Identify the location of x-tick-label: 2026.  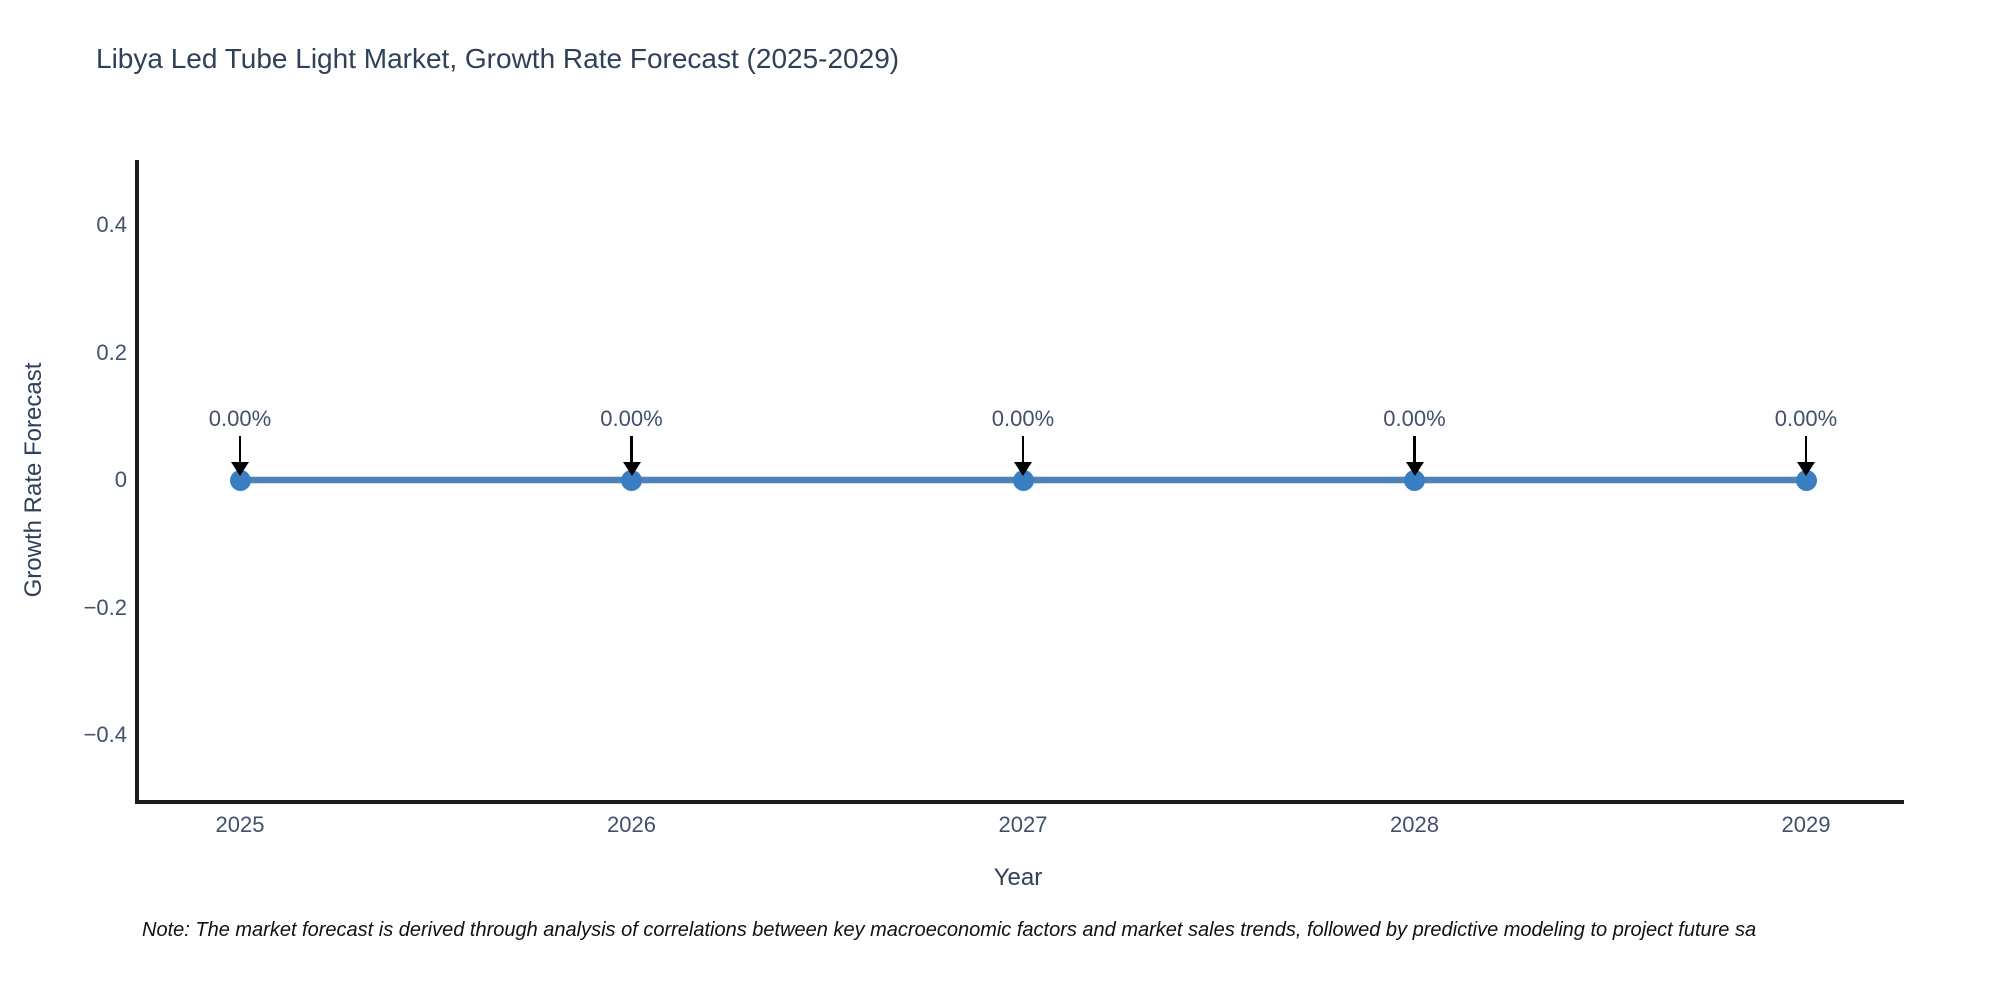
(631, 824).